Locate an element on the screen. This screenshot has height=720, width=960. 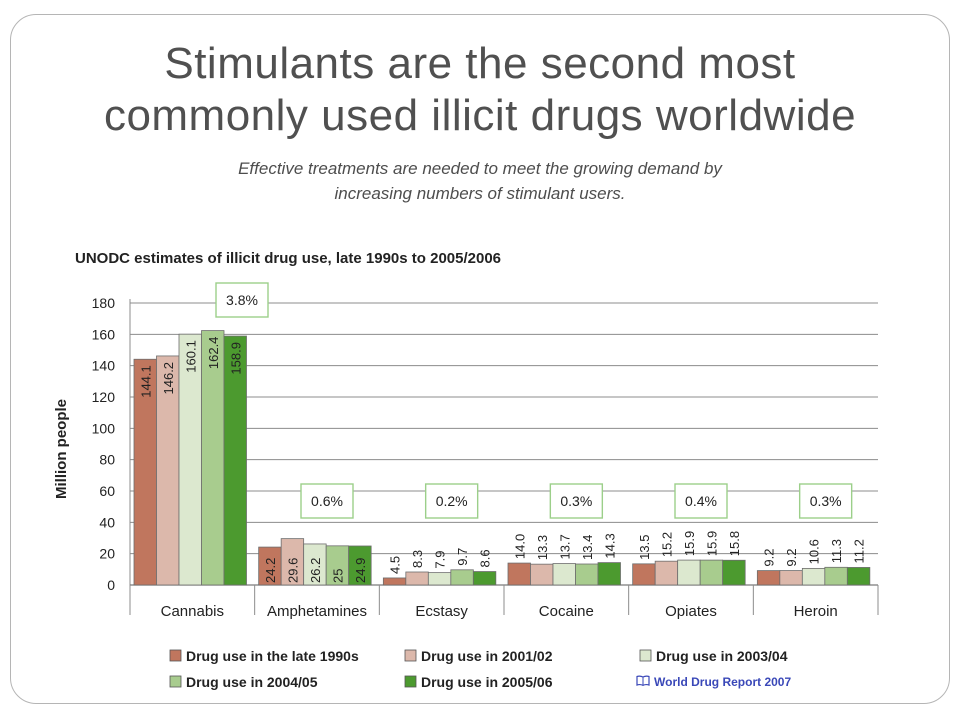
source-text: World Drug Report 2007 is located at coordinates (723, 682).